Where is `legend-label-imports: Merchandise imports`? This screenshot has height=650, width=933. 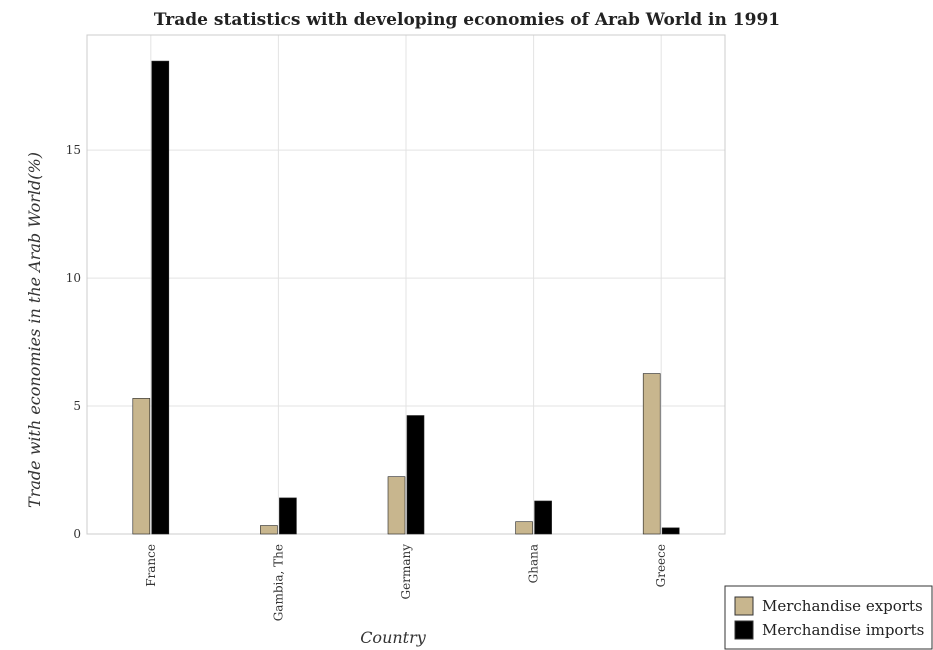
legend-label-imports: Merchandise imports is located at coordinates (843, 630).